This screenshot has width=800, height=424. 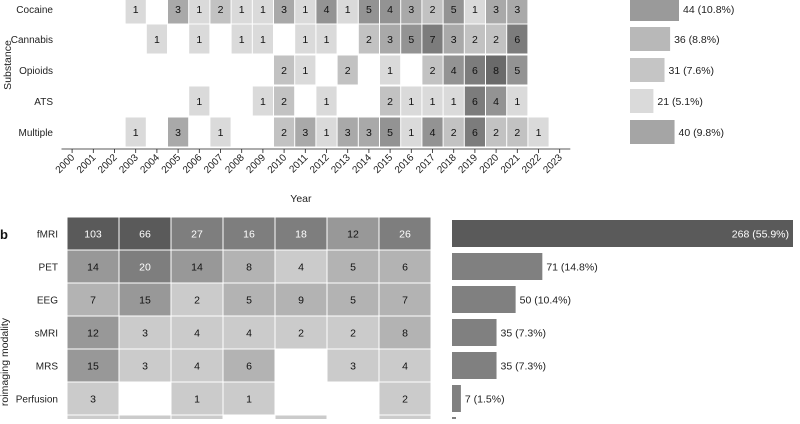 I want to click on cell-value: 20, so click(x=145, y=268).